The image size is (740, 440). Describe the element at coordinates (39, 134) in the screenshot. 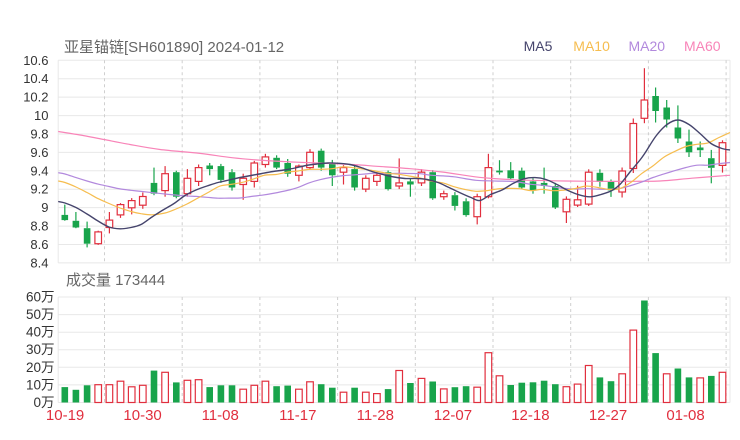

I see `svg-text: 9.8` at that location.